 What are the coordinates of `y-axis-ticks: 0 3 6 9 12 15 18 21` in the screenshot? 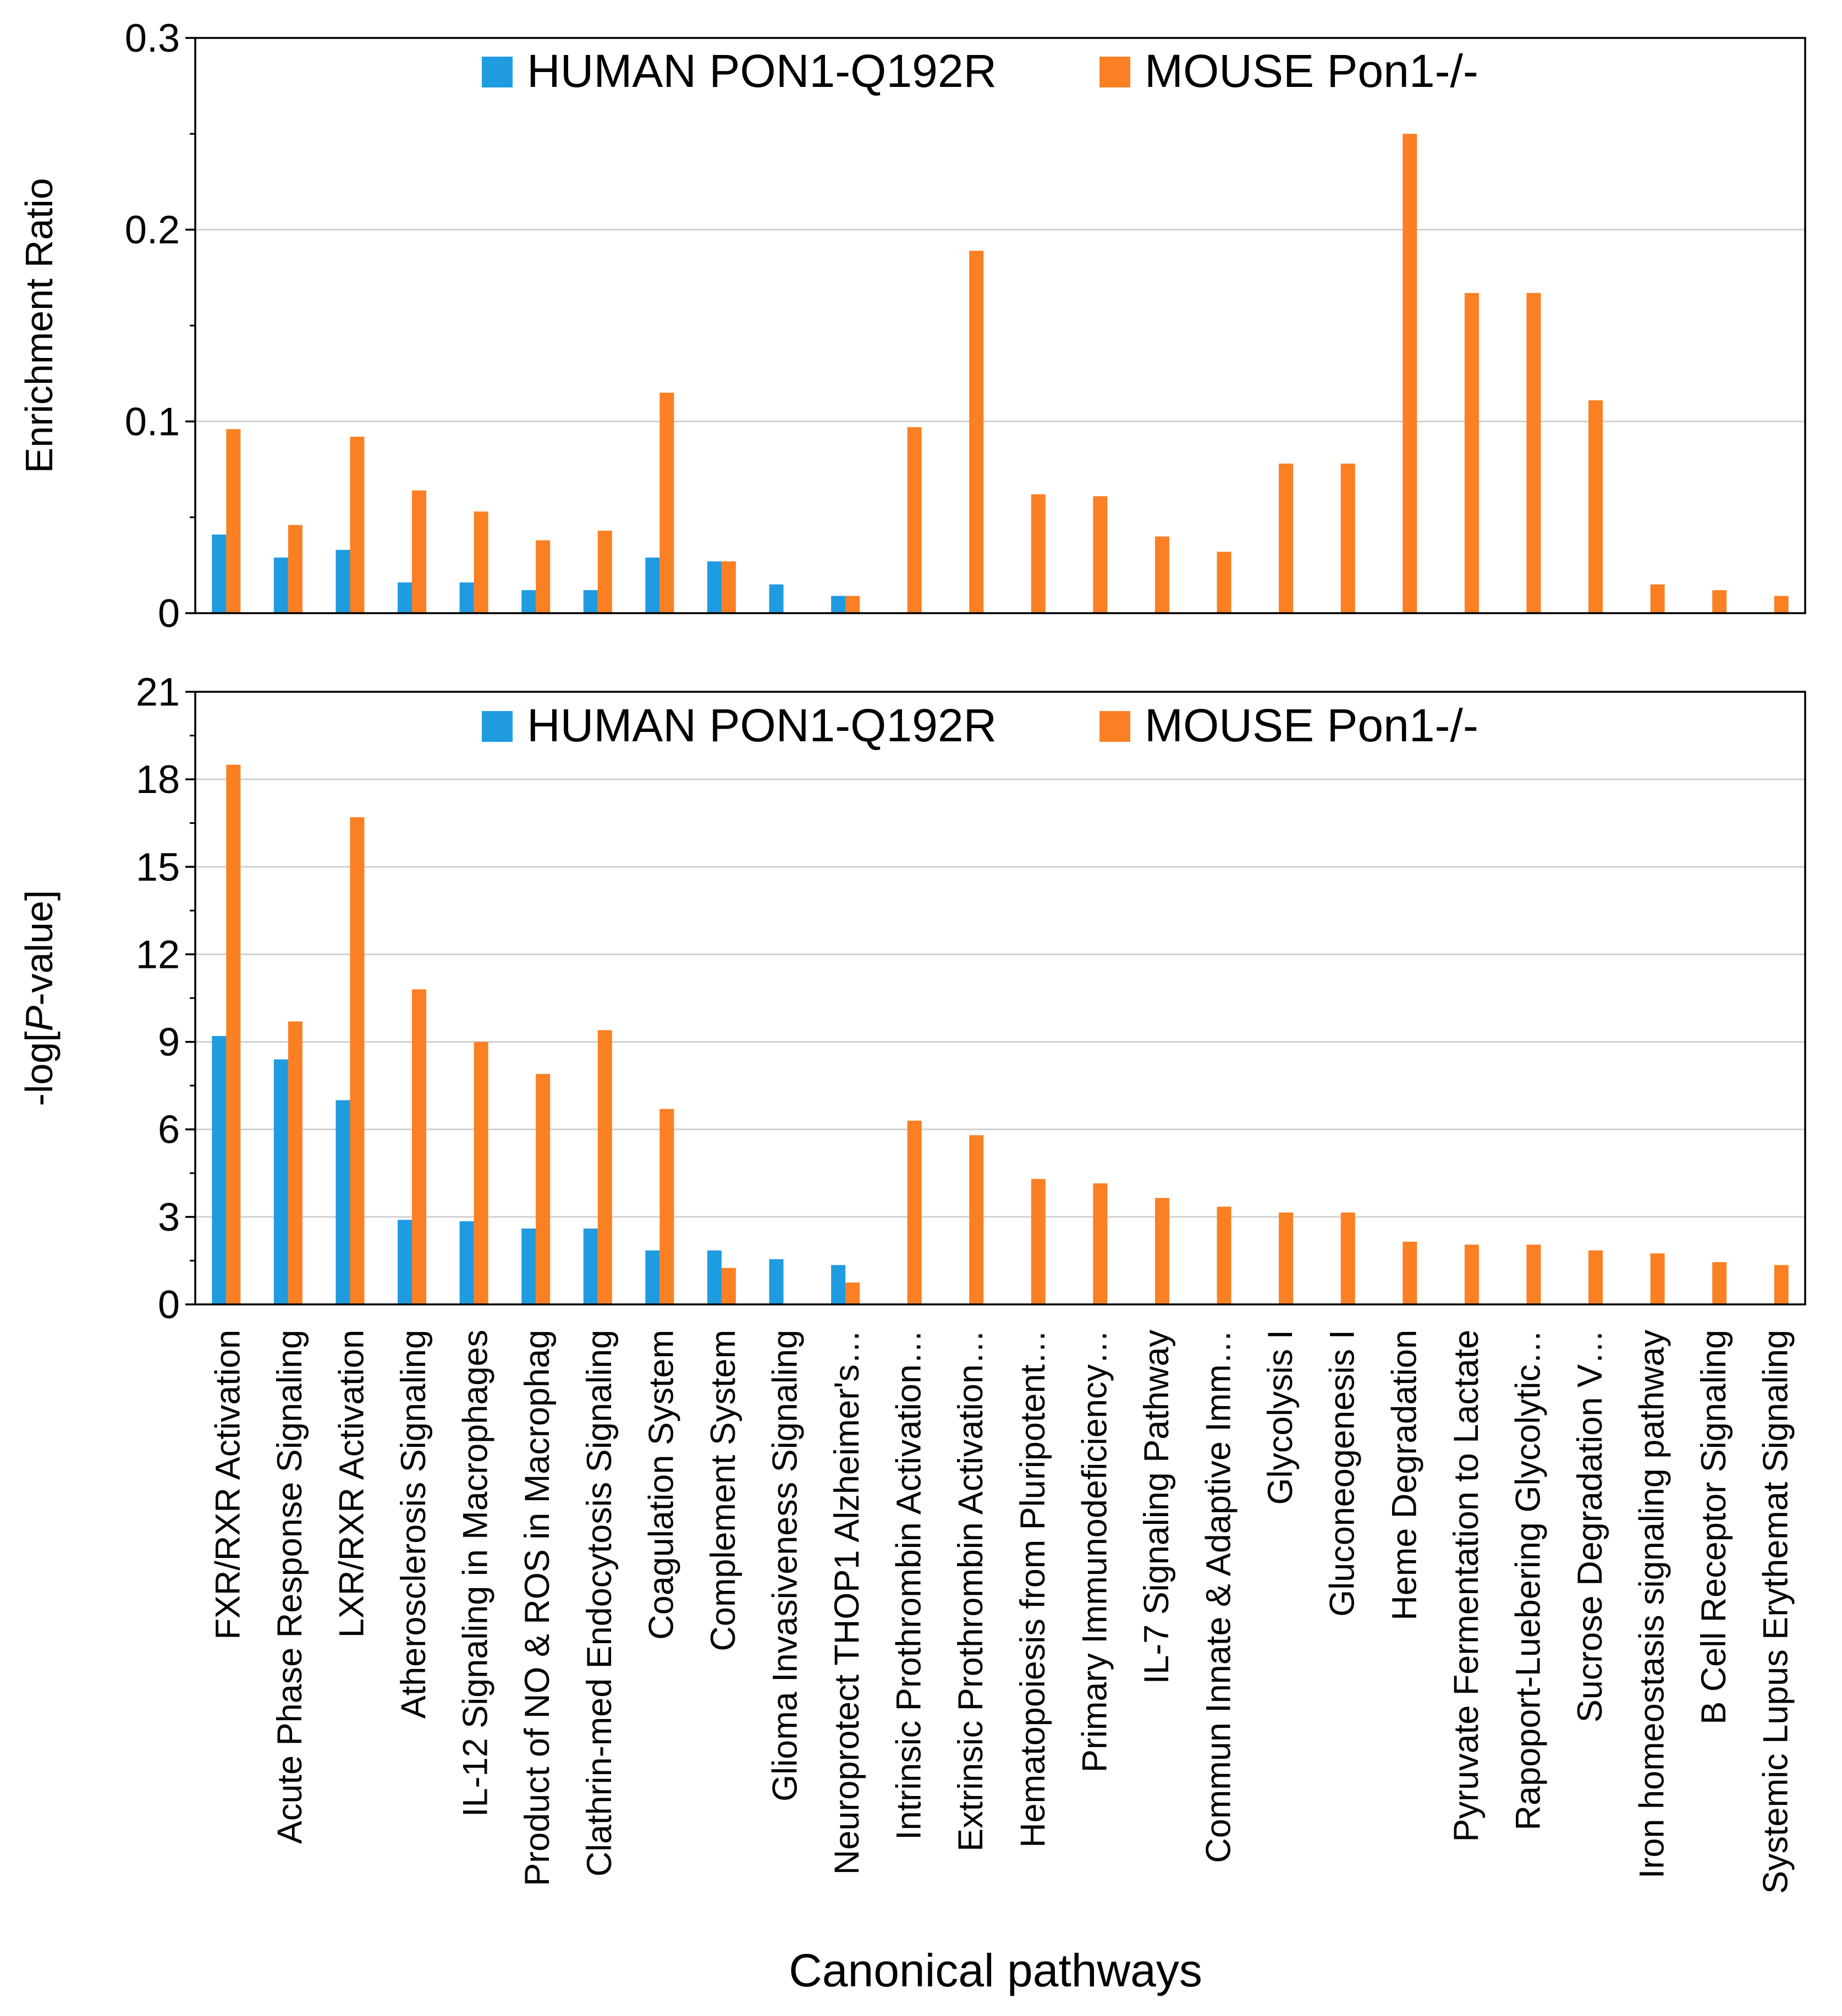 It's located at (165, 998).